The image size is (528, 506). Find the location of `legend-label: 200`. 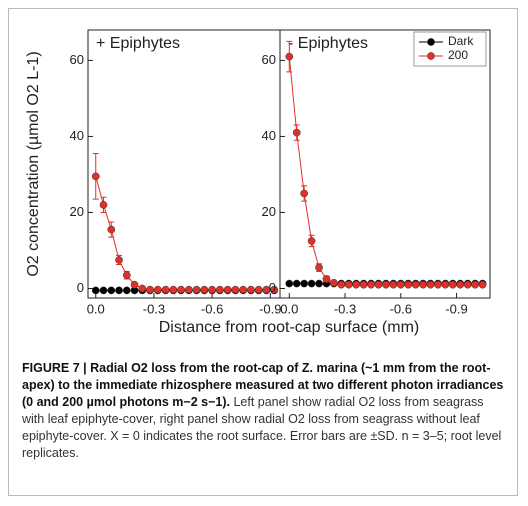

legend-label: 200 is located at coordinates (458, 55).